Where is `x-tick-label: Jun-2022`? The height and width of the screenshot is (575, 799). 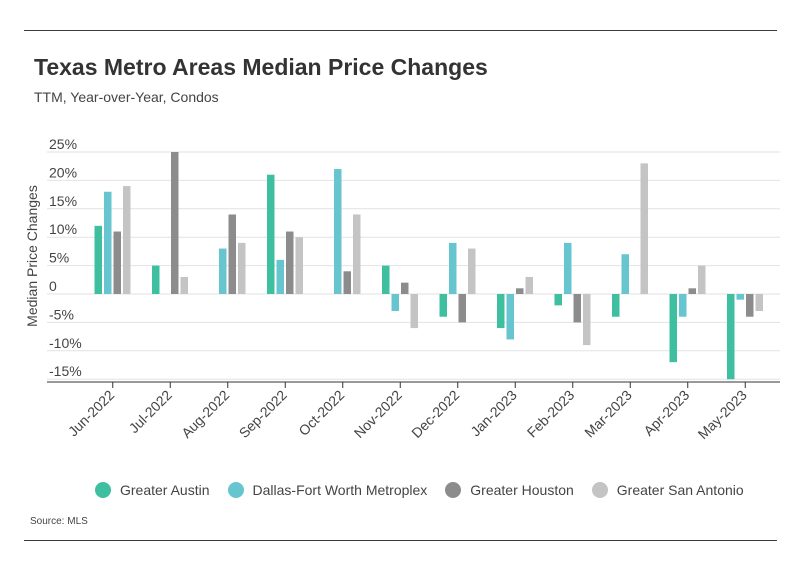 x-tick-label: Jun-2022 is located at coordinates (91, 413).